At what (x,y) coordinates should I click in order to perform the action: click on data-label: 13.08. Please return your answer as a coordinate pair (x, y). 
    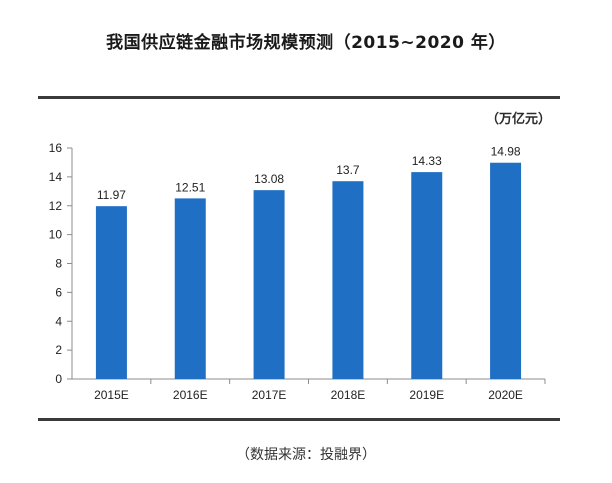
    Looking at the image, I should click on (269, 179).